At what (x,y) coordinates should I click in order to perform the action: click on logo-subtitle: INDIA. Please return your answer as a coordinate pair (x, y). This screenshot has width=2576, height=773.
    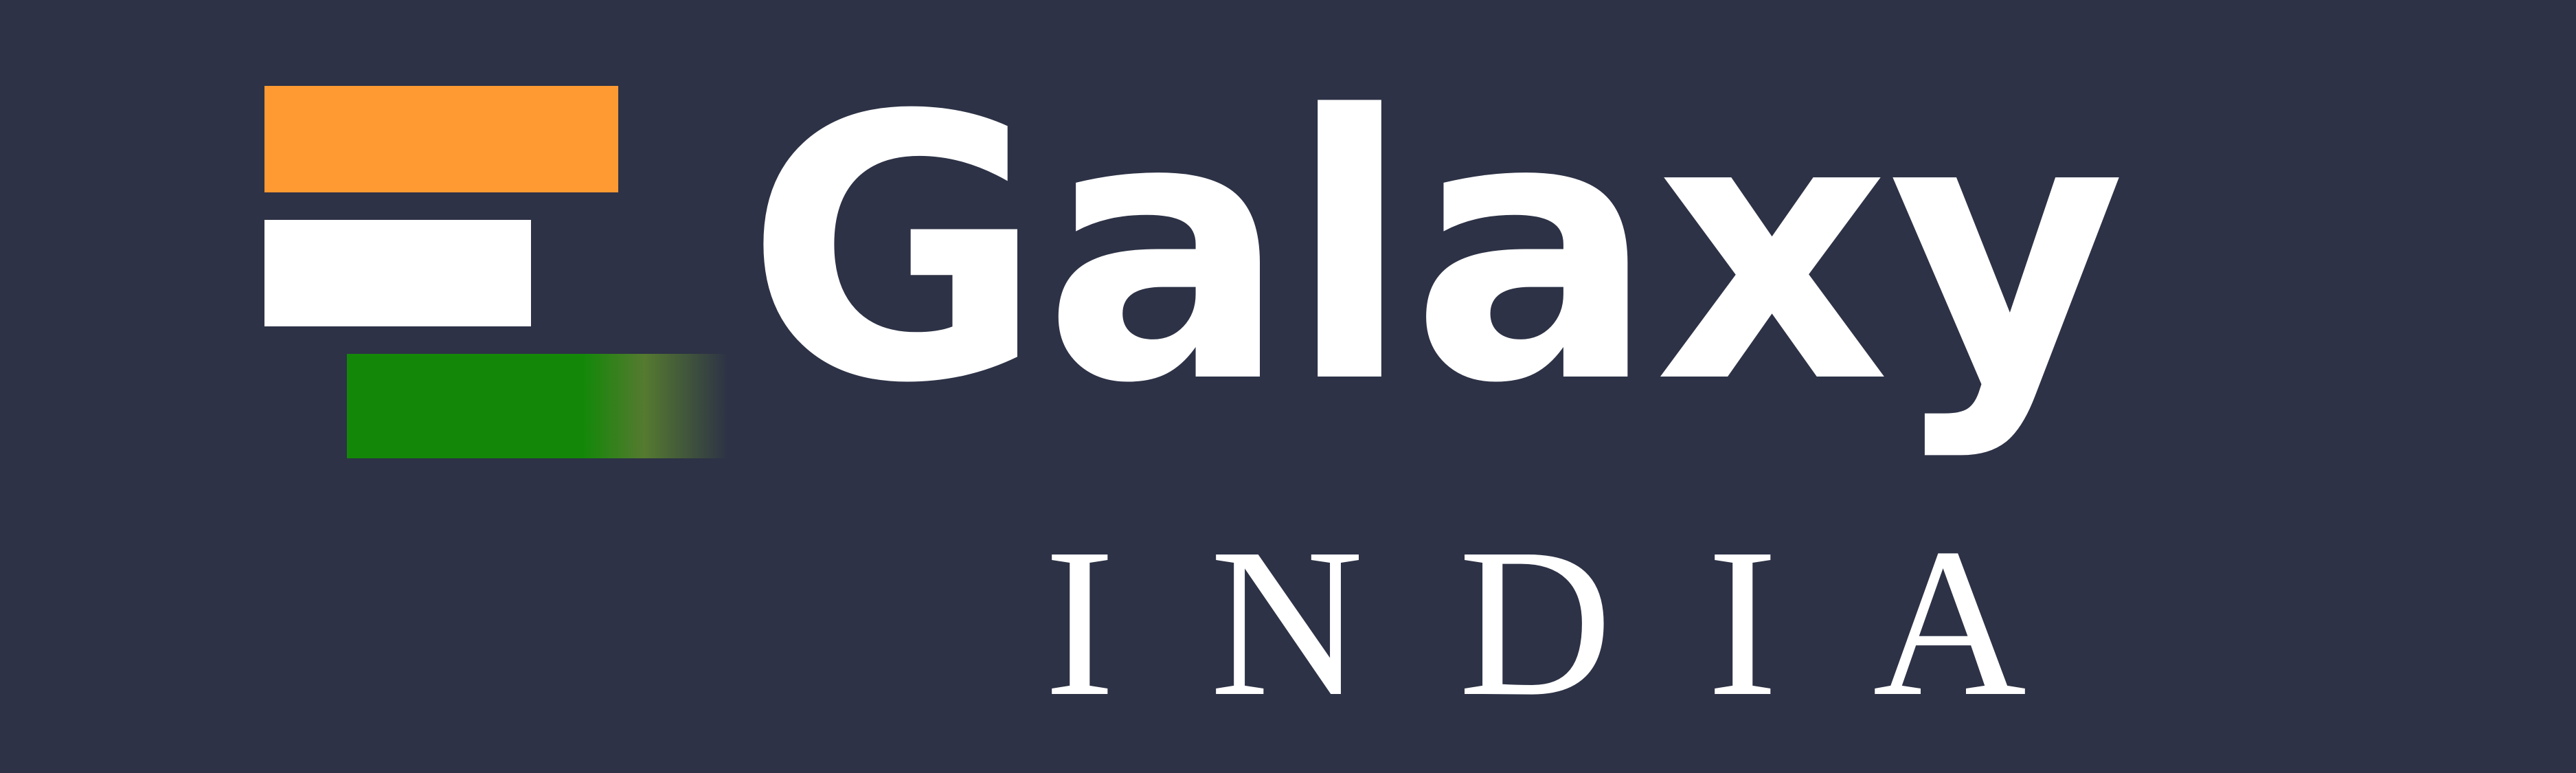
    Looking at the image, I should click on (1583, 623).